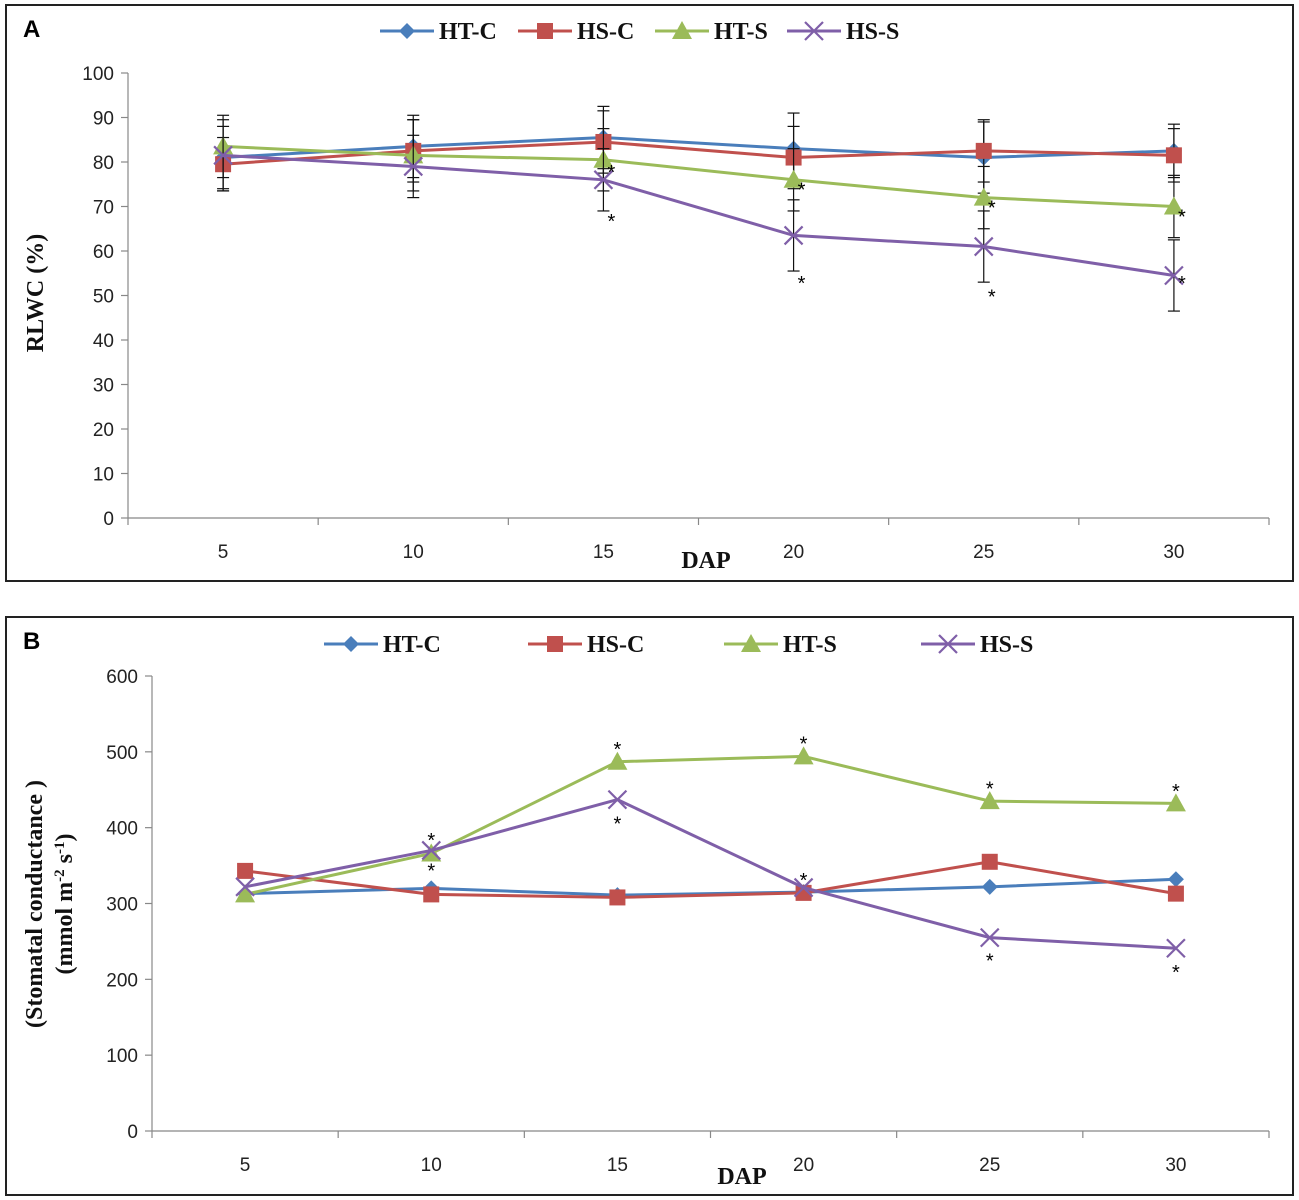  Describe the element at coordinates (413, 552) in the screenshot. I see `a-x-tick-label-1: 10` at that location.